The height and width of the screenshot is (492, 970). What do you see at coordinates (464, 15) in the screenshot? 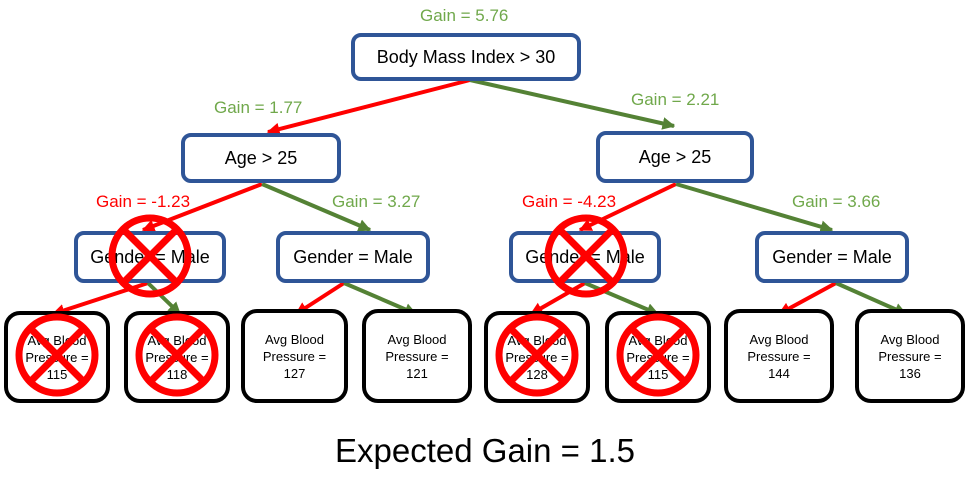
I see `root-gain-label: Gain = 5.76` at bounding box center [464, 15].